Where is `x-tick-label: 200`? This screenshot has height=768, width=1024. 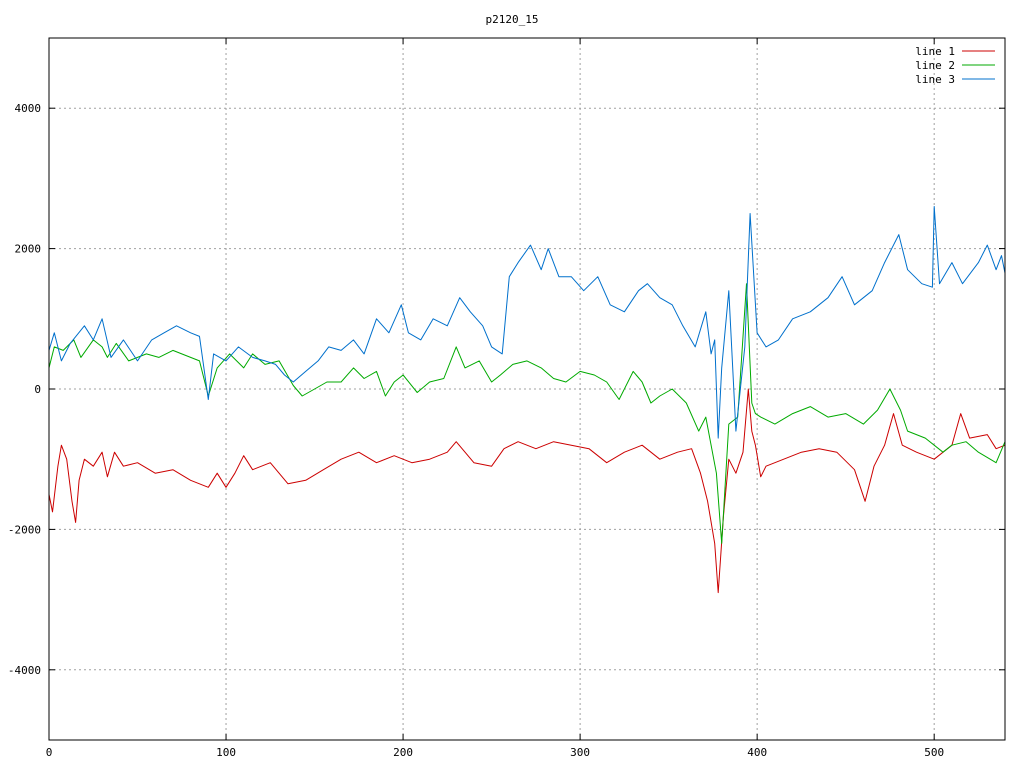
x-tick-label: 200 is located at coordinates (403, 752).